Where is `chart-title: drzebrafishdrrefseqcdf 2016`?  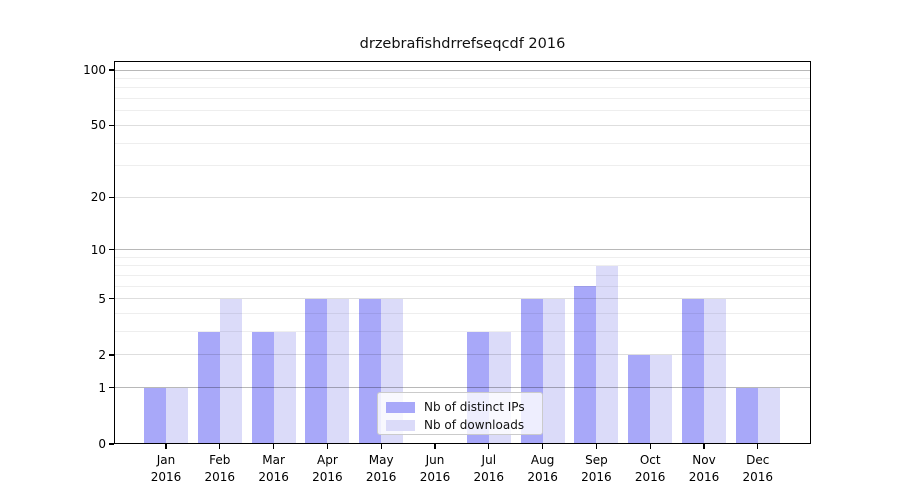
chart-title: drzebrafishdrrefseqcdf 2016 is located at coordinates (462, 44).